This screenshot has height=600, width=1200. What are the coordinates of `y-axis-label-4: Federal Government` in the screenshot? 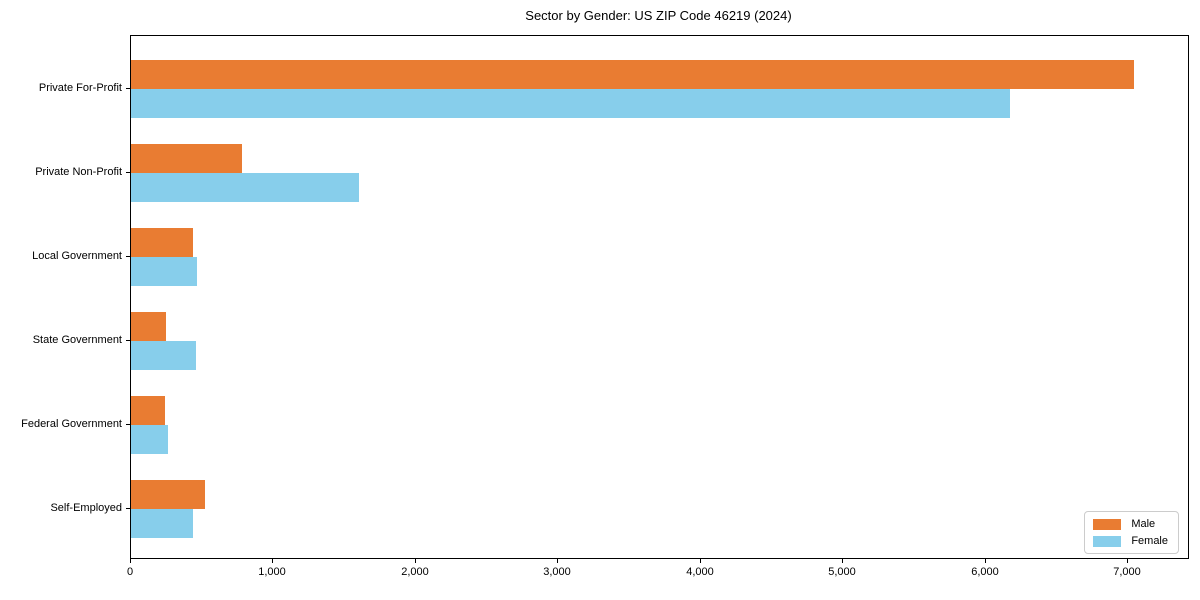 It's located at (71, 424).